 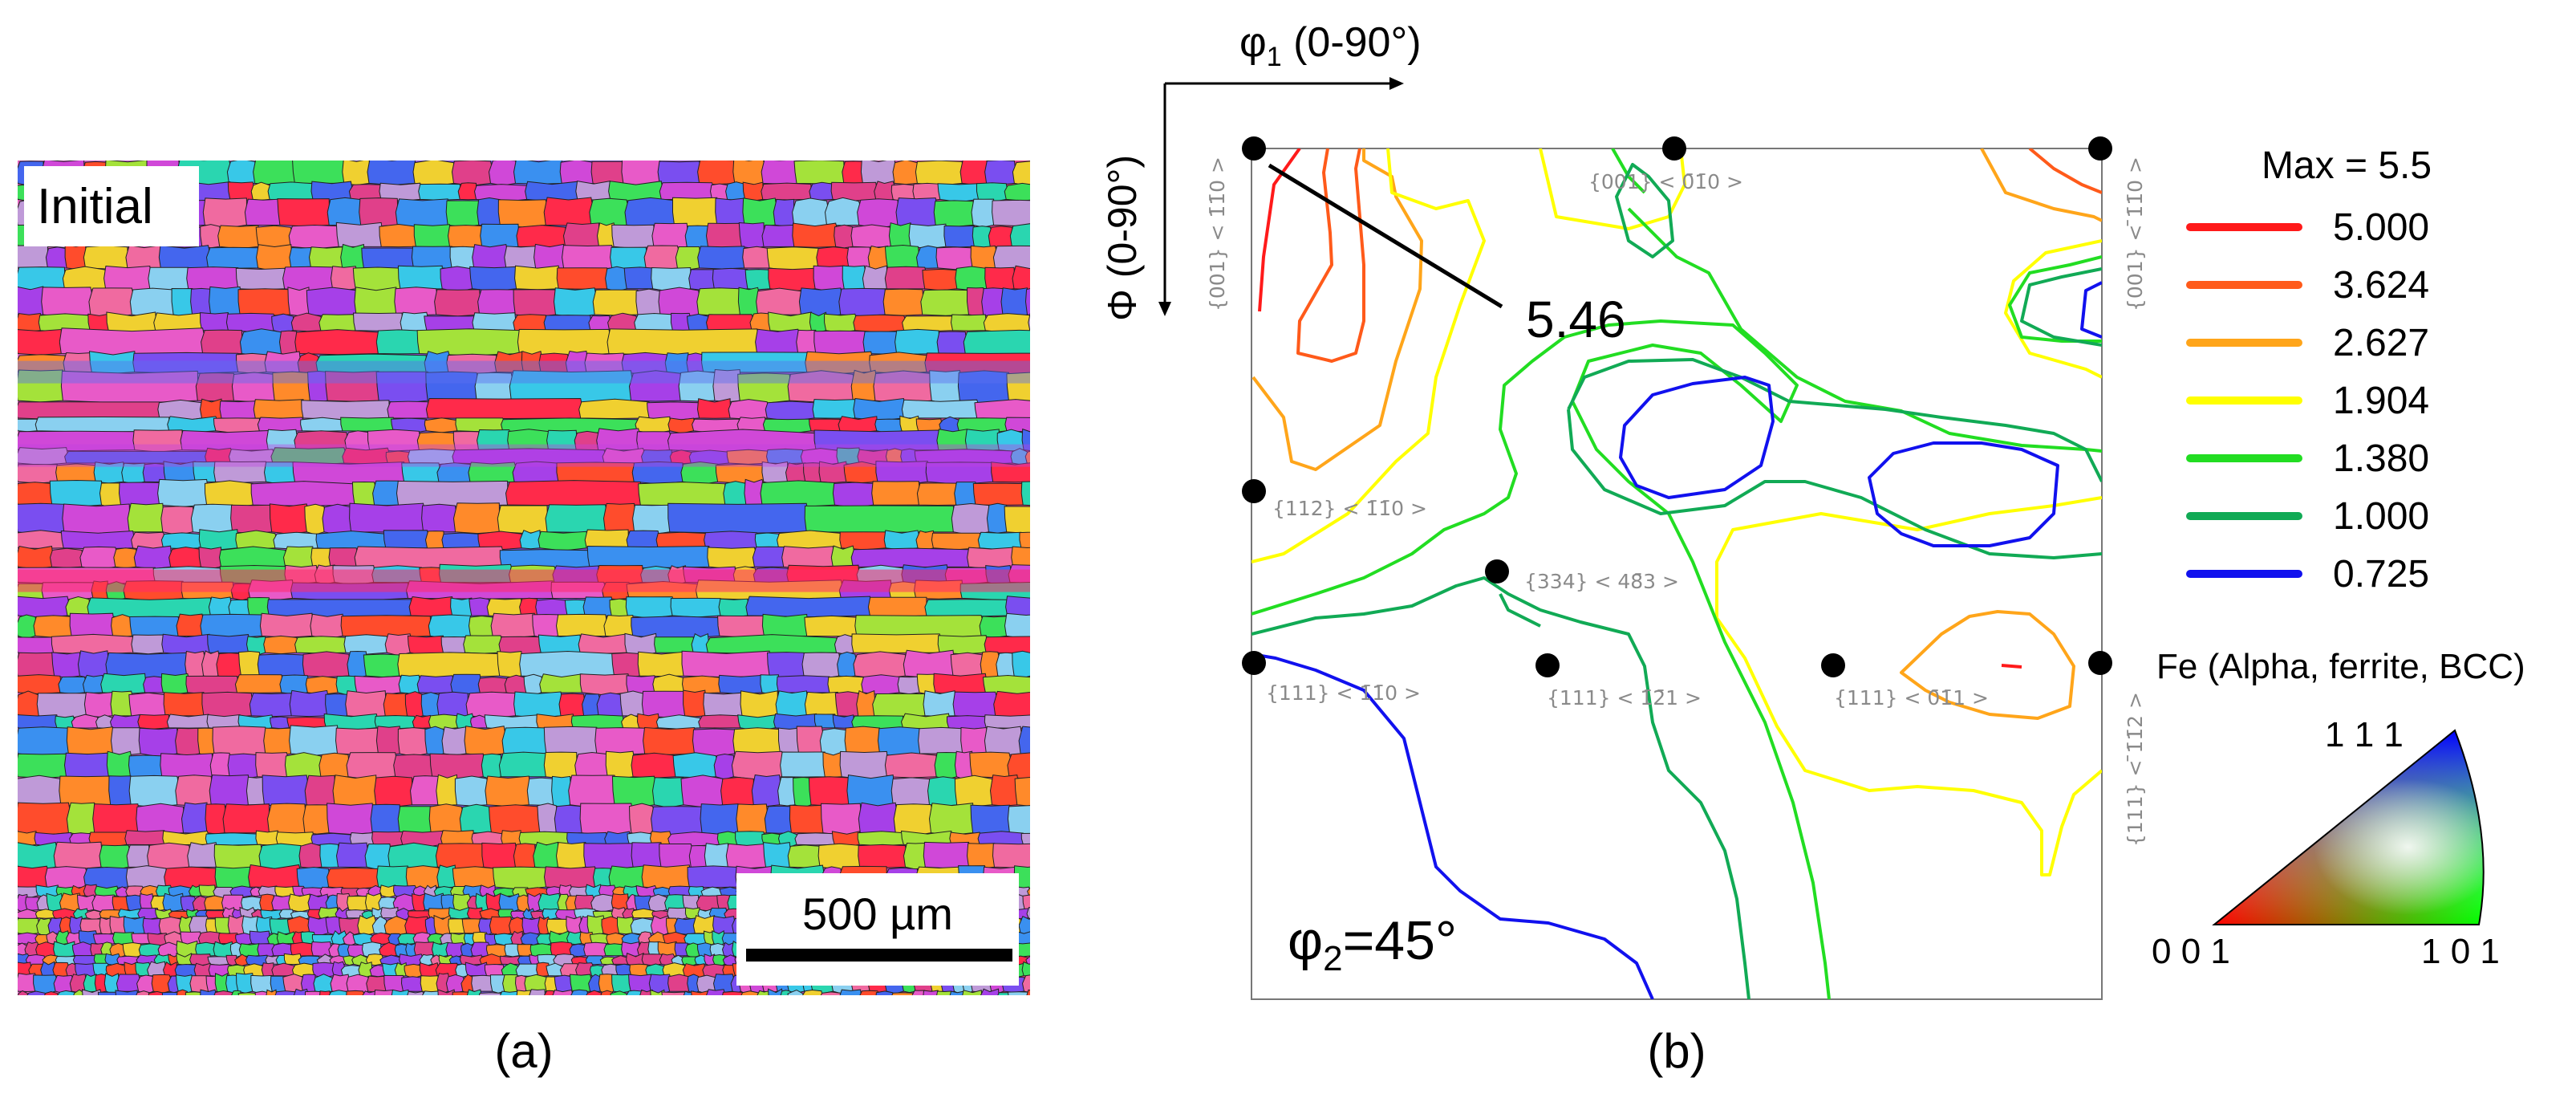 I want to click on contour-1-380-b, so click(x=1864, y=330).